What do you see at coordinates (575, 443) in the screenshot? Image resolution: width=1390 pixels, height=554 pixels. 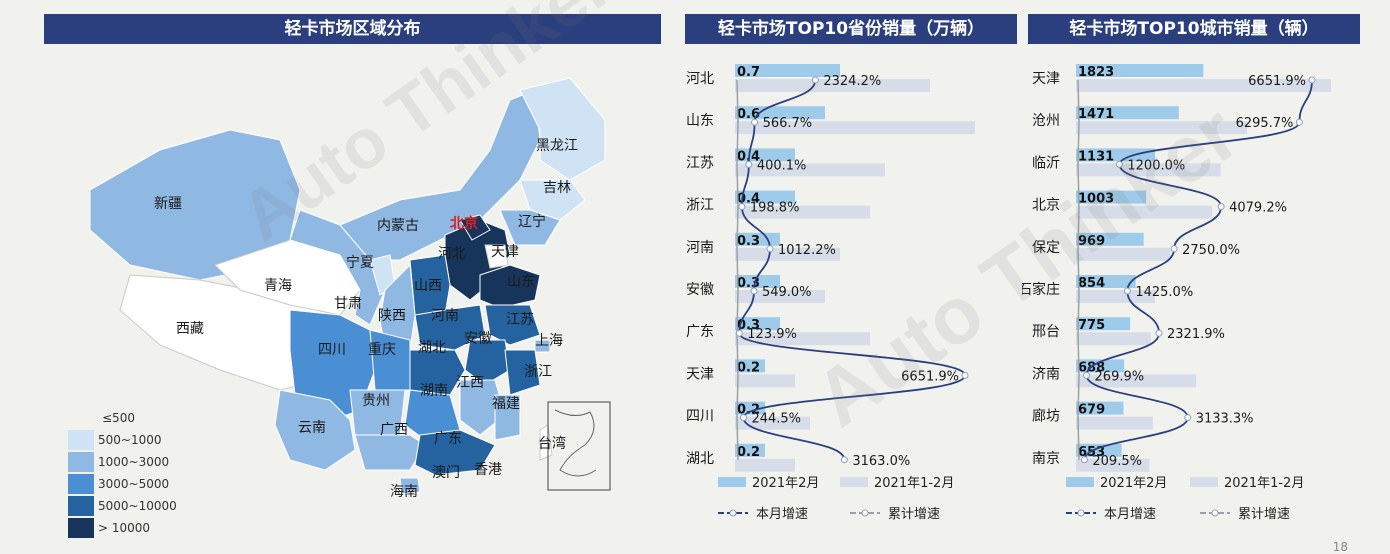 I see `inset-coast` at bounding box center [575, 443].